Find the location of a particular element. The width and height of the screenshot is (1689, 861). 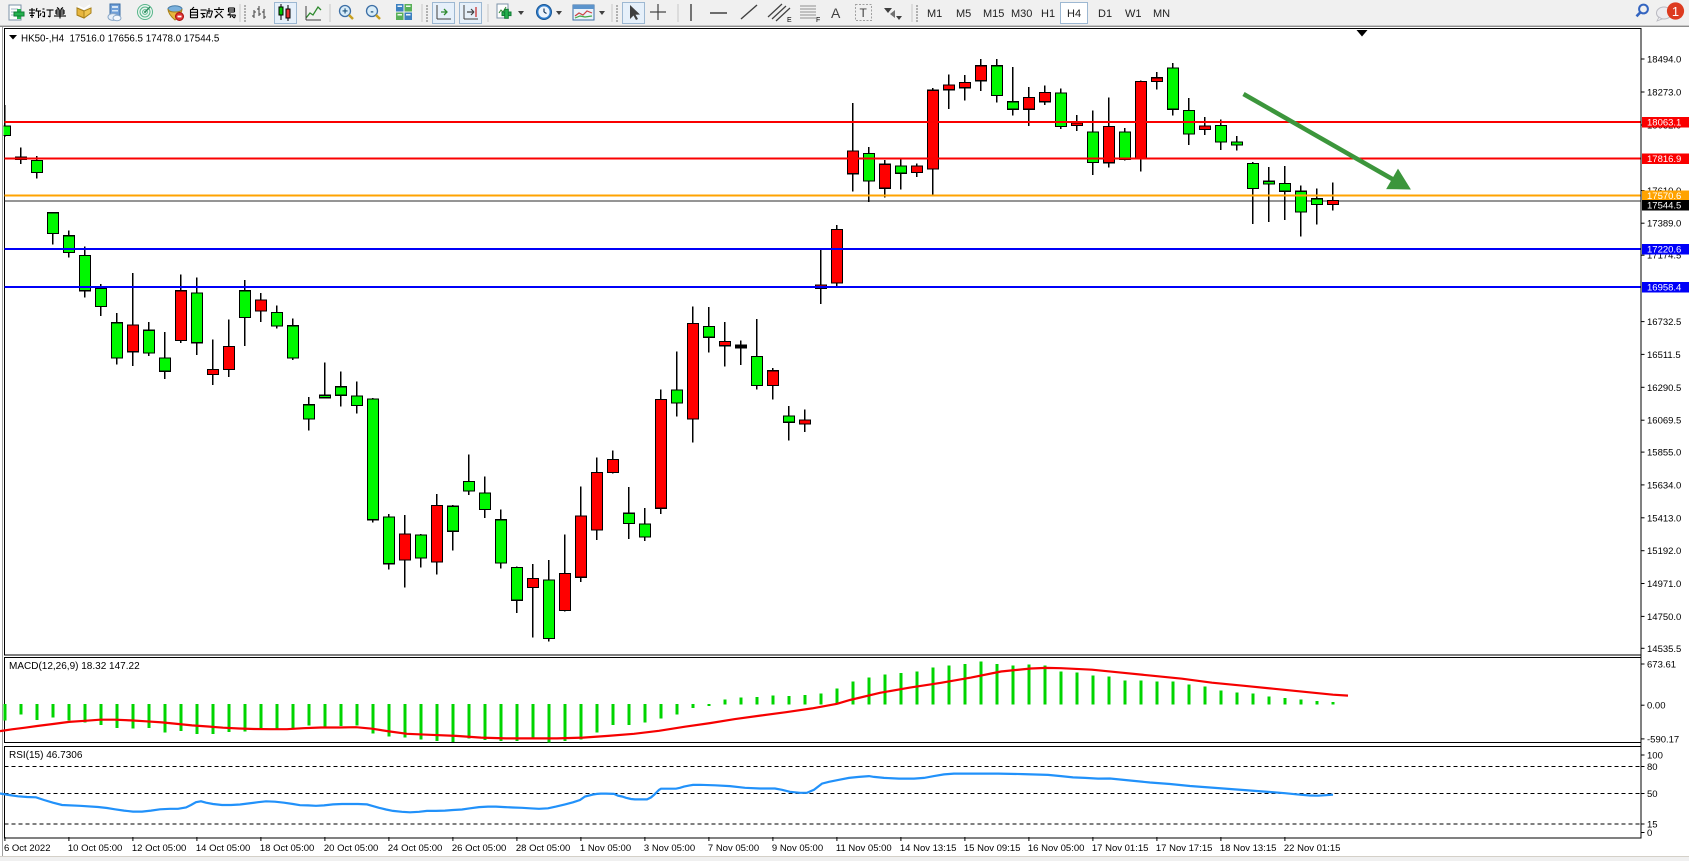

svg-text: 17816.9 is located at coordinates (1664, 159).